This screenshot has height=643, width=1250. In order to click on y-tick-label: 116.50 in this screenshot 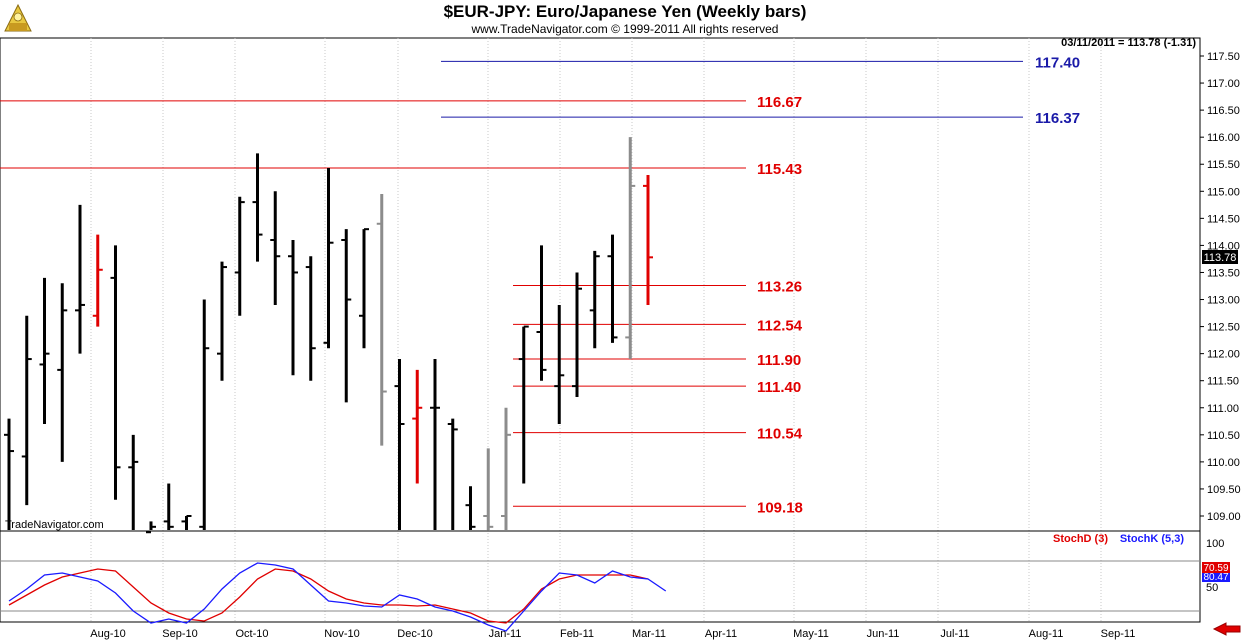, I will do `click(1223, 111)`.